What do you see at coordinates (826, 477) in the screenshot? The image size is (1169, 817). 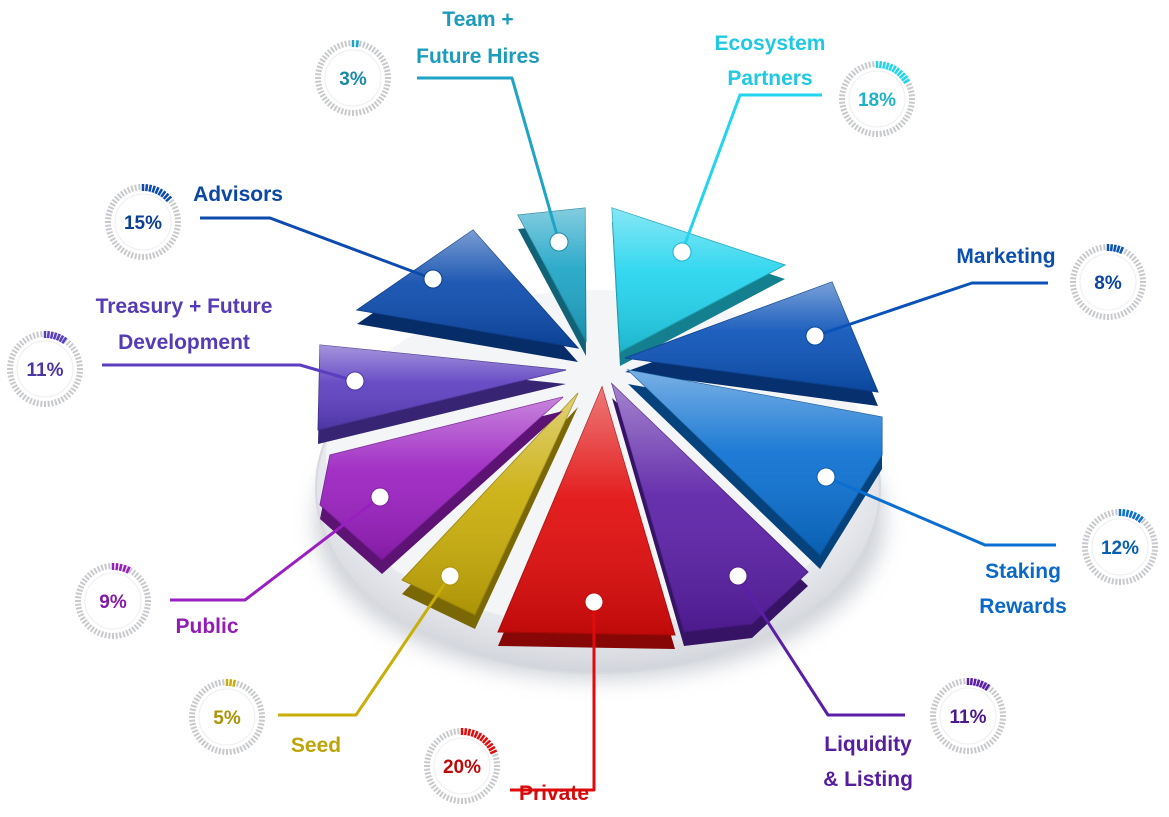 I see `dot-staking` at bounding box center [826, 477].